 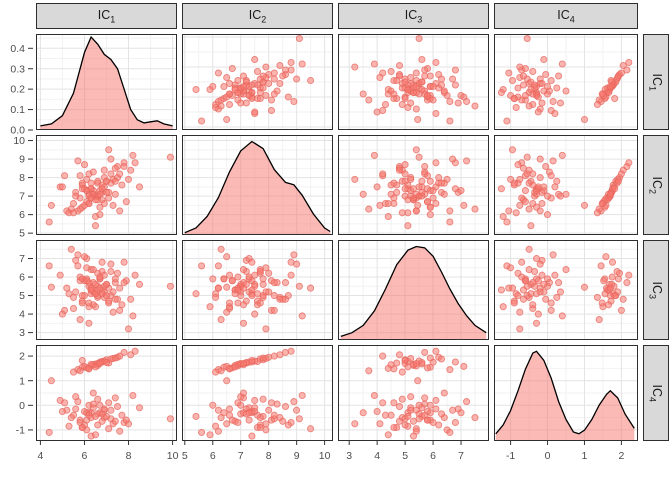 What do you see at coordinates (566, 82) in the screenshot?
I see `scatter-panel-ic1-vs-ic4` at bounding box center [566, 82].